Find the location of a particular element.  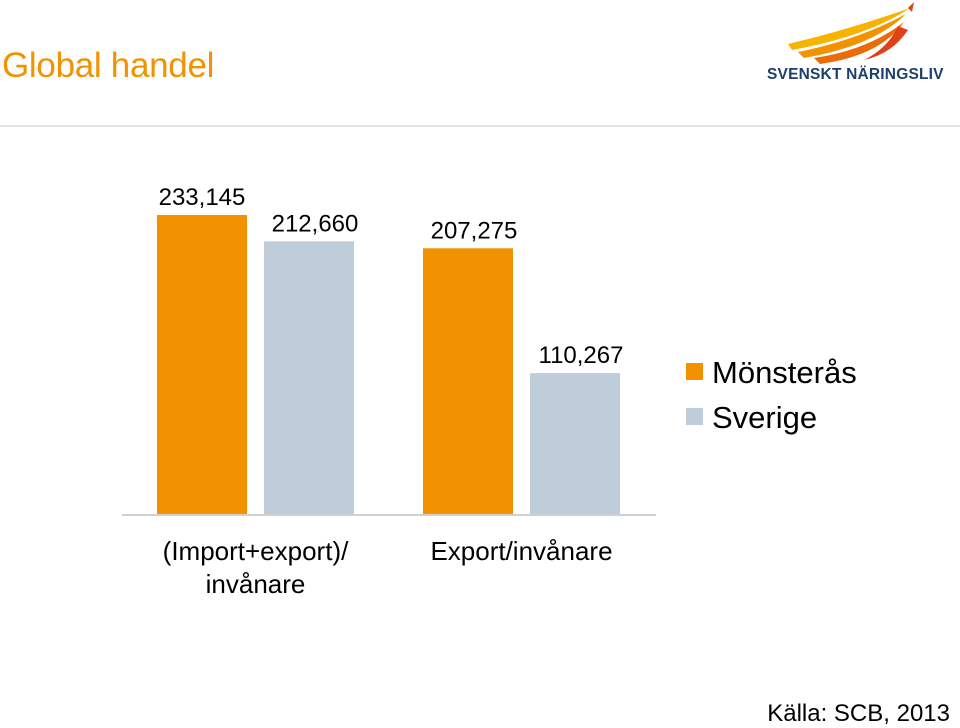

category-label: invånare is located at coordinates (256, 584).